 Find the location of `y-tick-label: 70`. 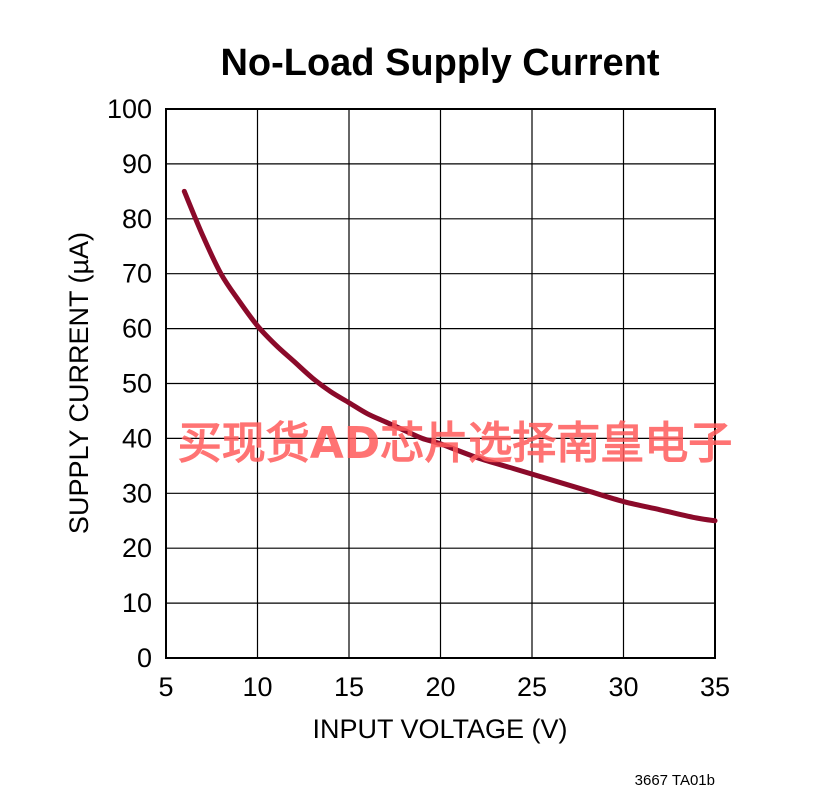

y-tick-label: 70 is located at coordinates (137, 274).